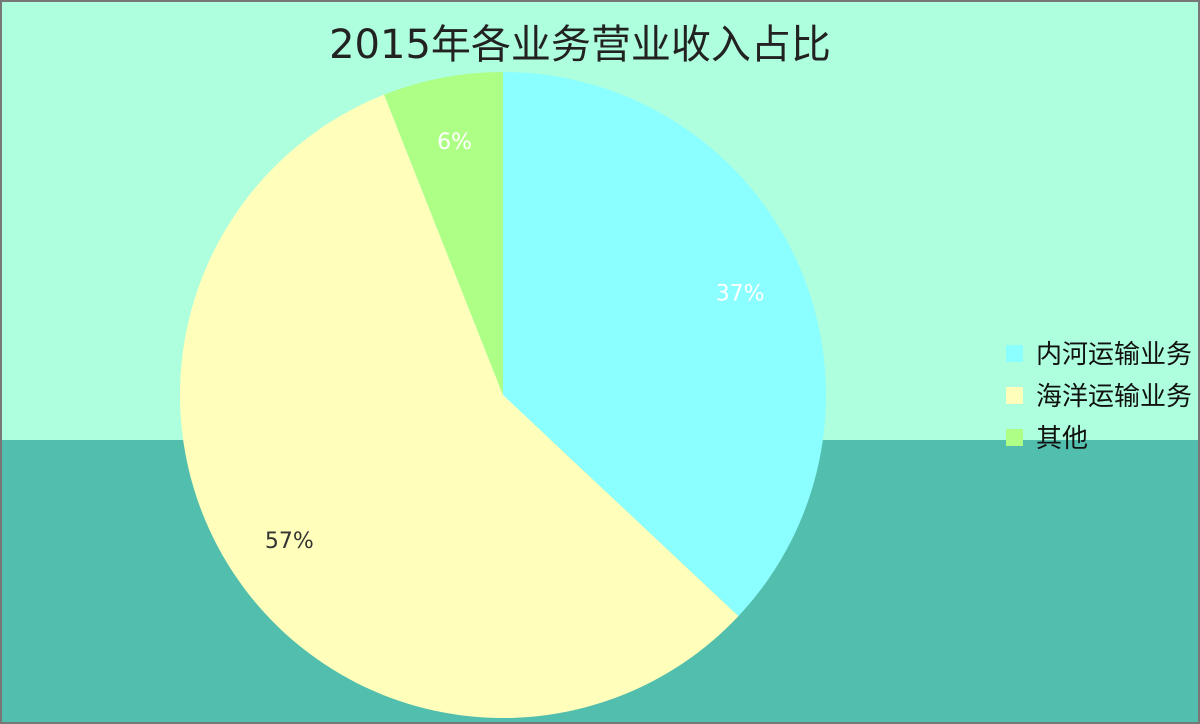  What do you see at coordinates (1114, 397) in the screenshot?
I see `legend-label-2: 海洋运输业务` at bounding box center [1114, 397].